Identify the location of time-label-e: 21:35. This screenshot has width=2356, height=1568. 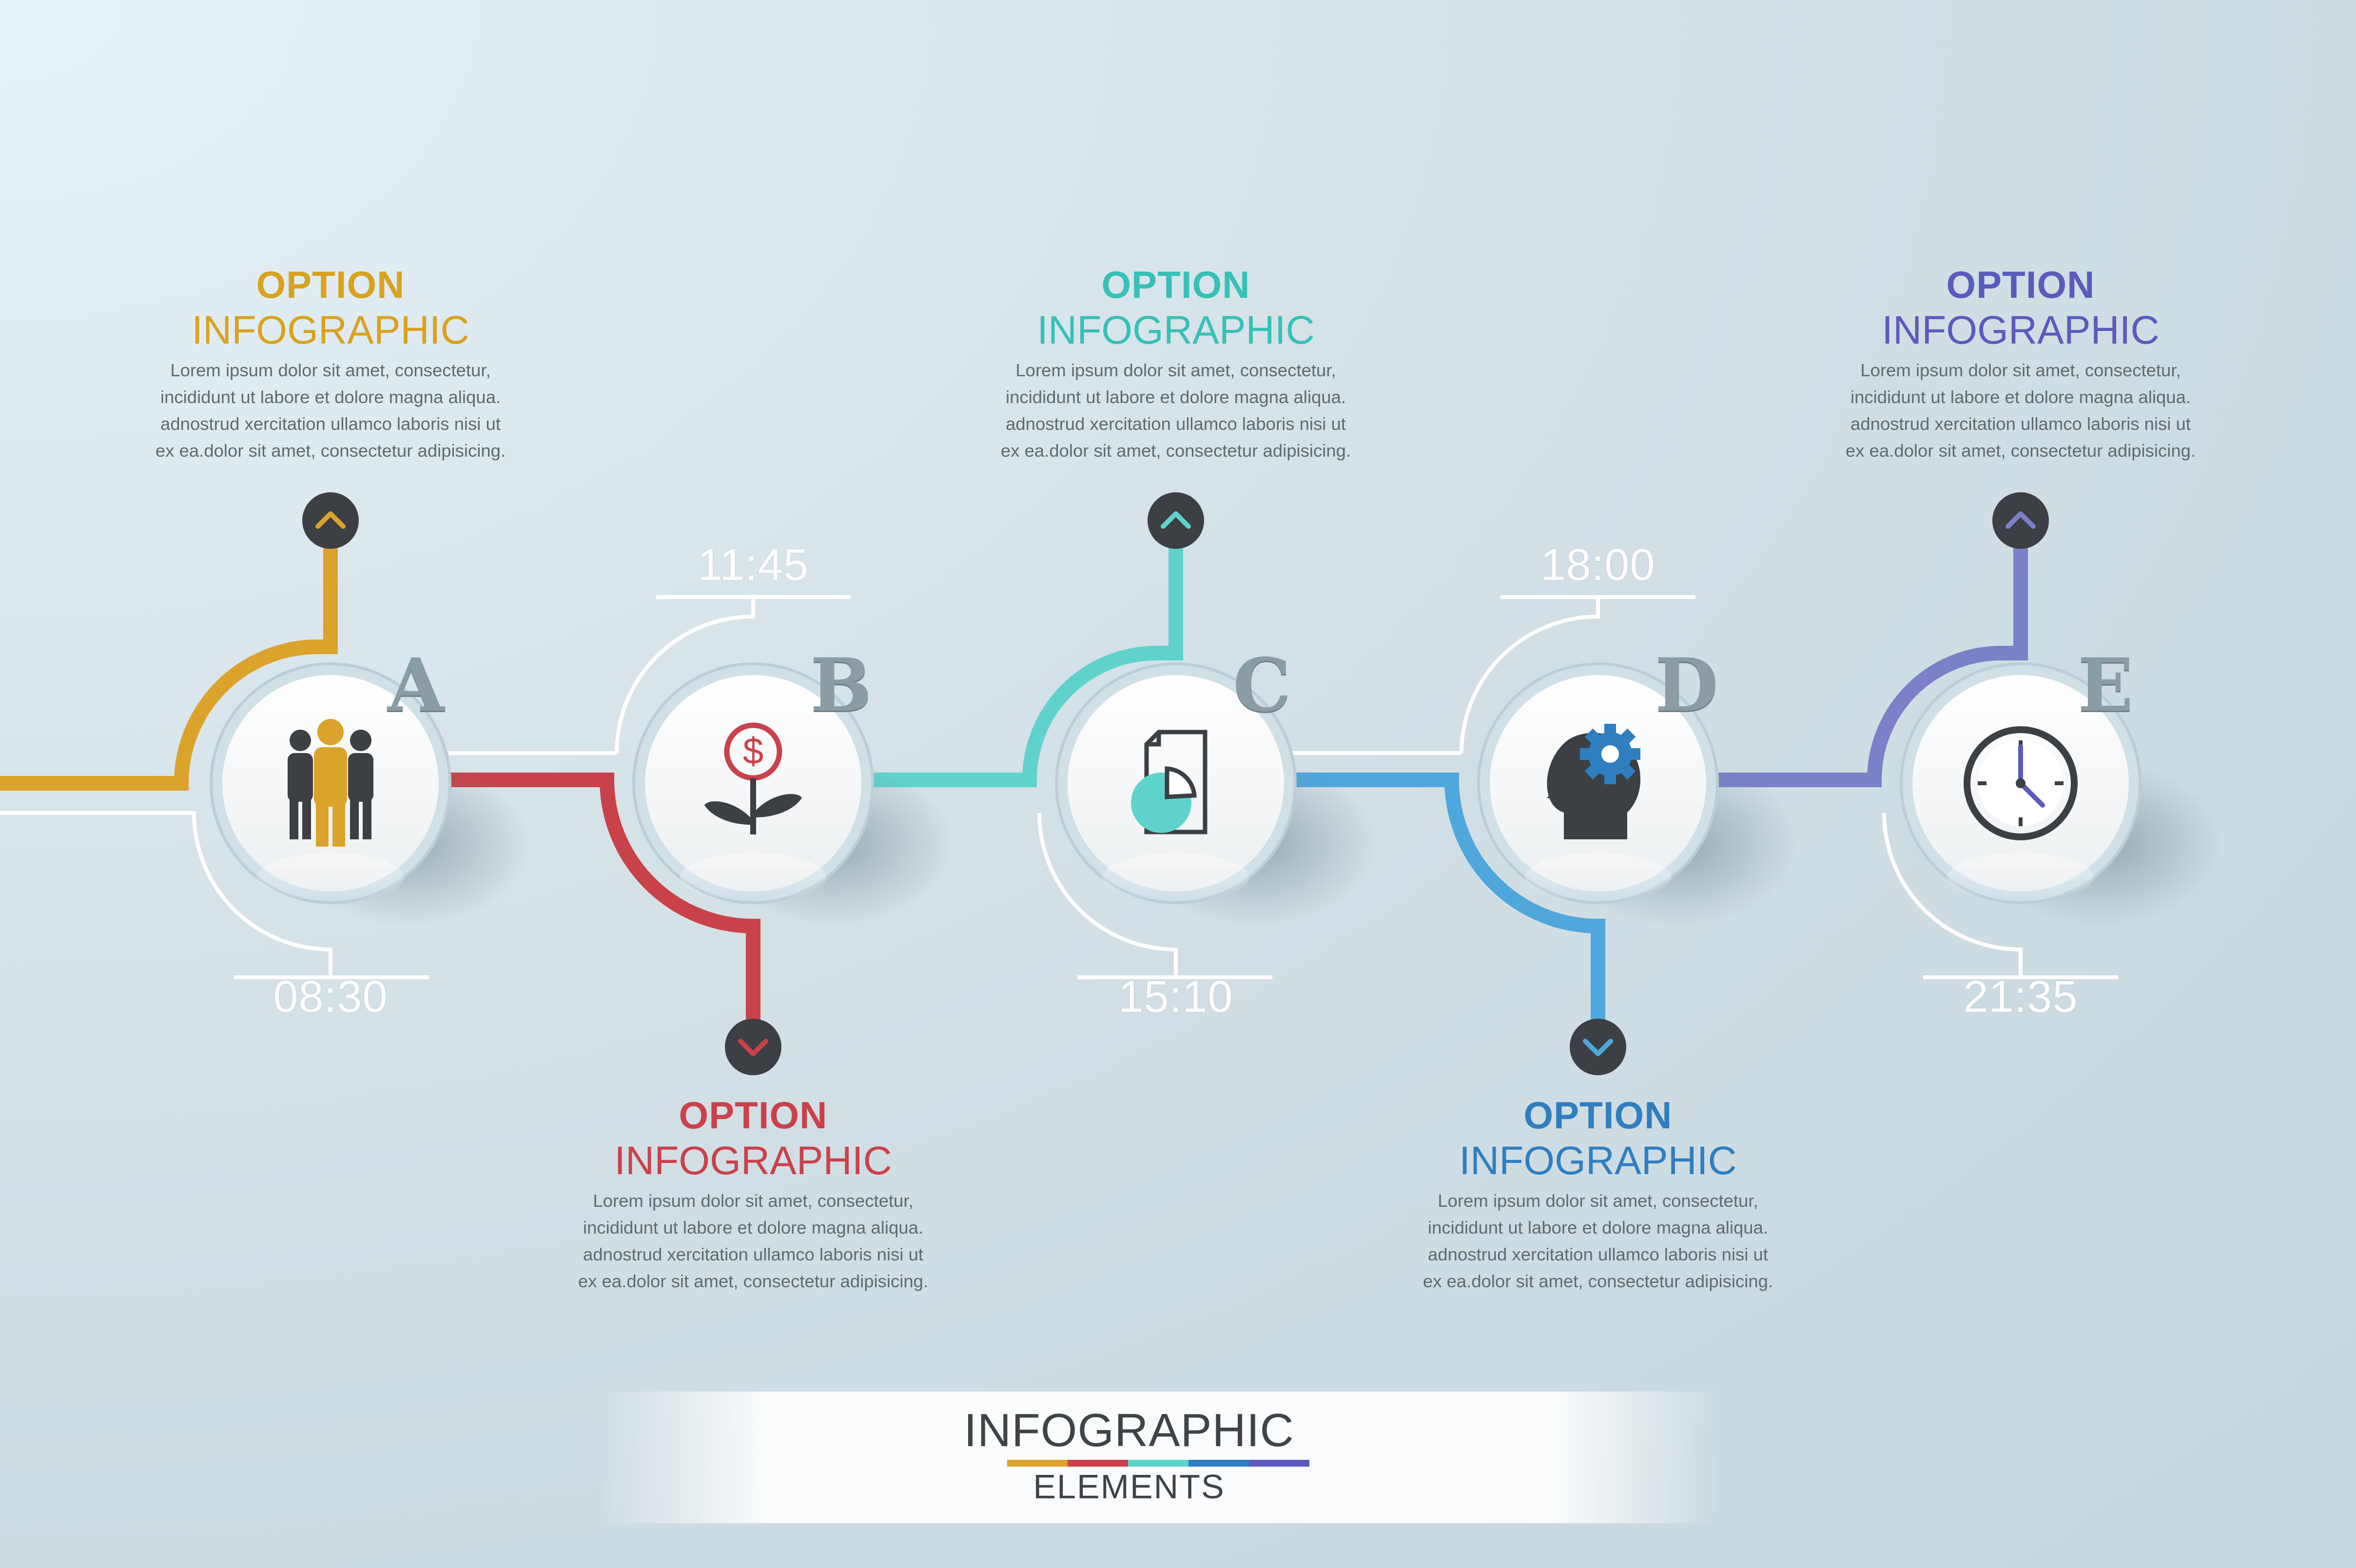
(2020, 997).